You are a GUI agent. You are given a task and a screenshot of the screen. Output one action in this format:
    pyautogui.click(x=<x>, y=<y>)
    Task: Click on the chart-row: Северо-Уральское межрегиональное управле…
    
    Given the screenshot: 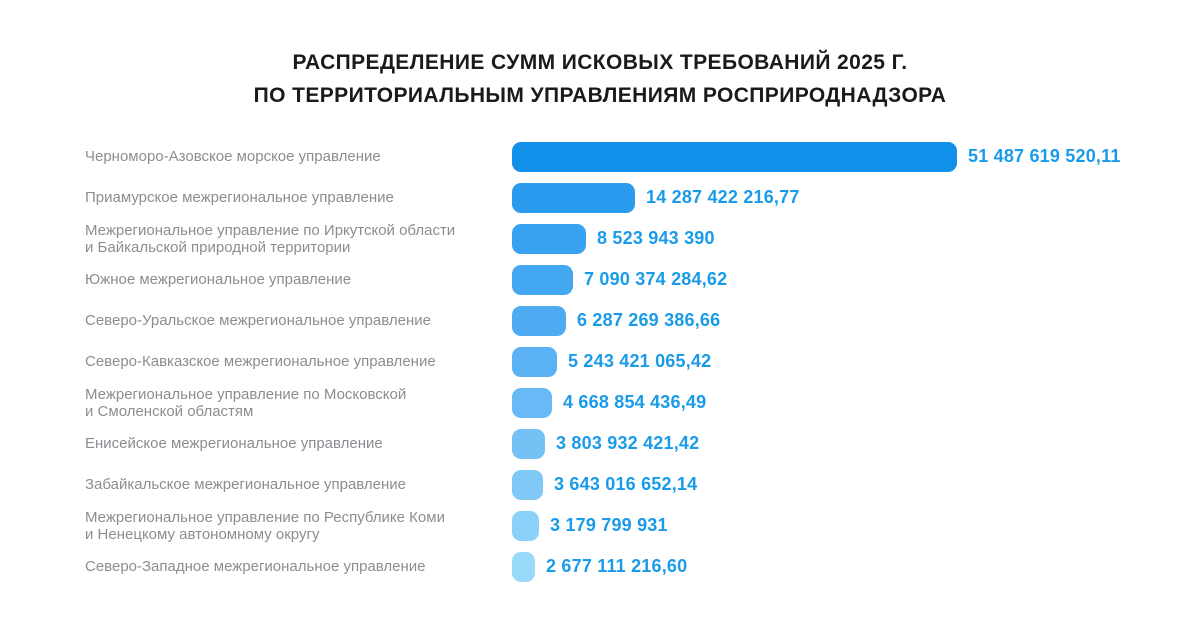 What is the action you would take?
    pyautogui.click(x=600, y=320)
    